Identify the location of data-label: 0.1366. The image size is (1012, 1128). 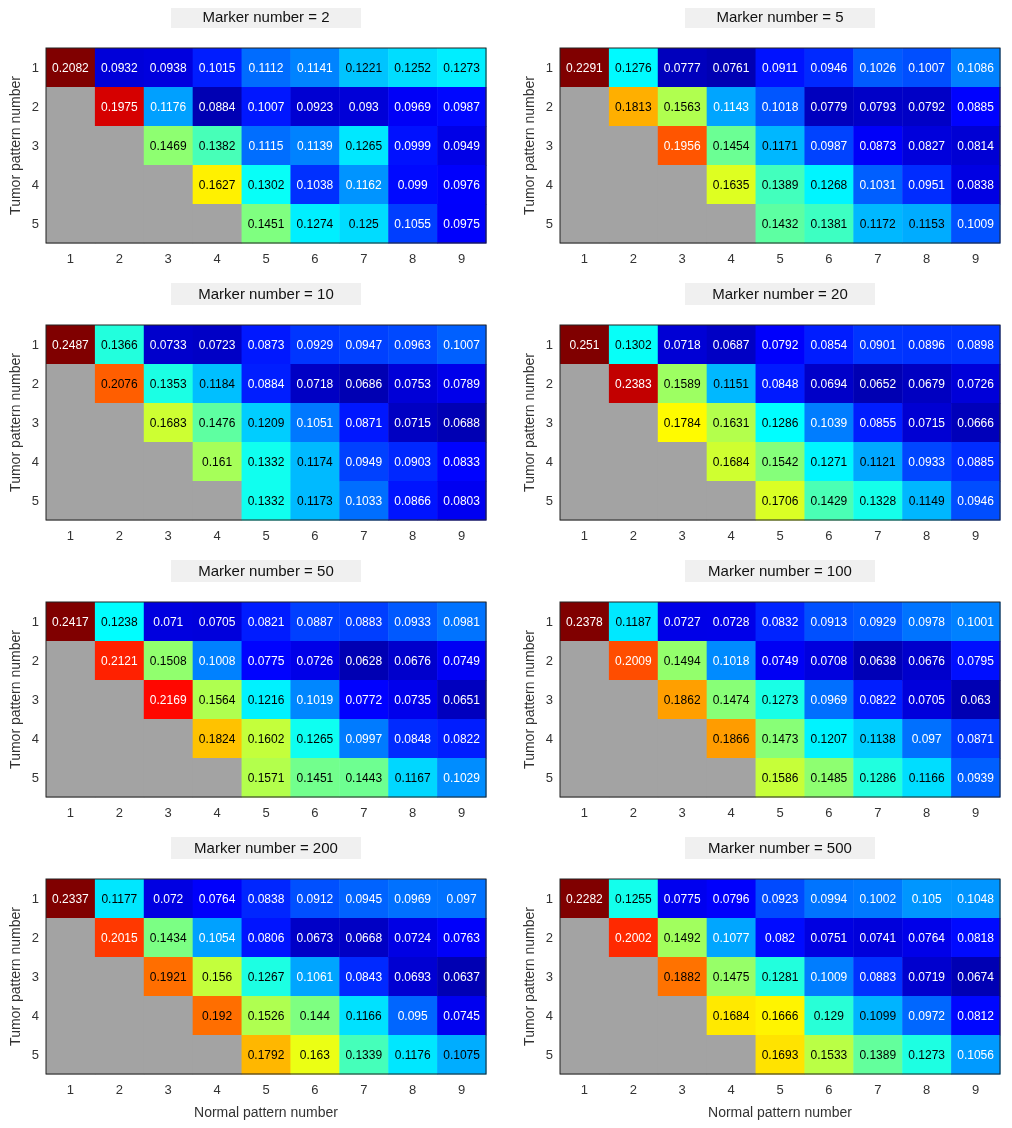
(119, 344).